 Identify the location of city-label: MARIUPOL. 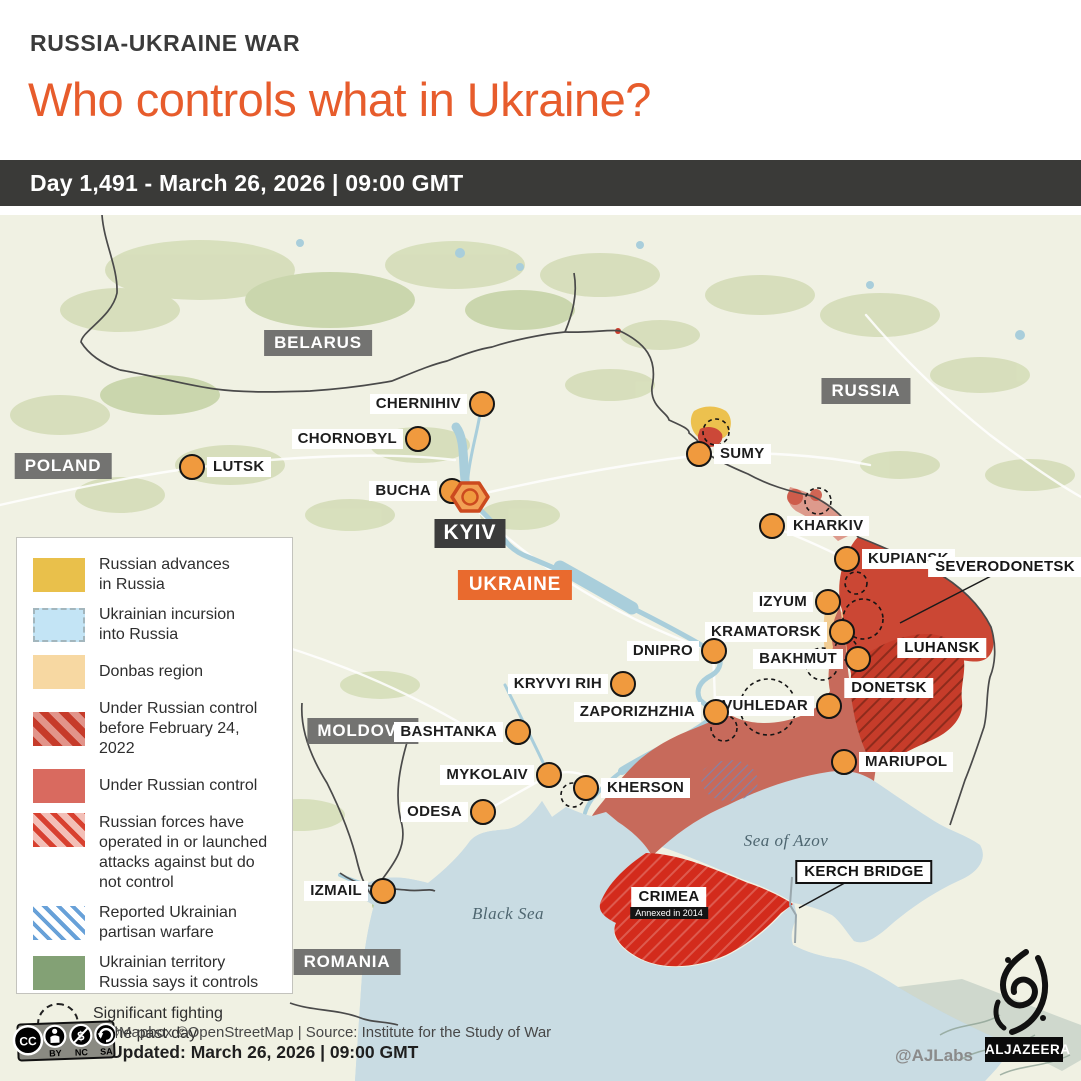
(906, 762).